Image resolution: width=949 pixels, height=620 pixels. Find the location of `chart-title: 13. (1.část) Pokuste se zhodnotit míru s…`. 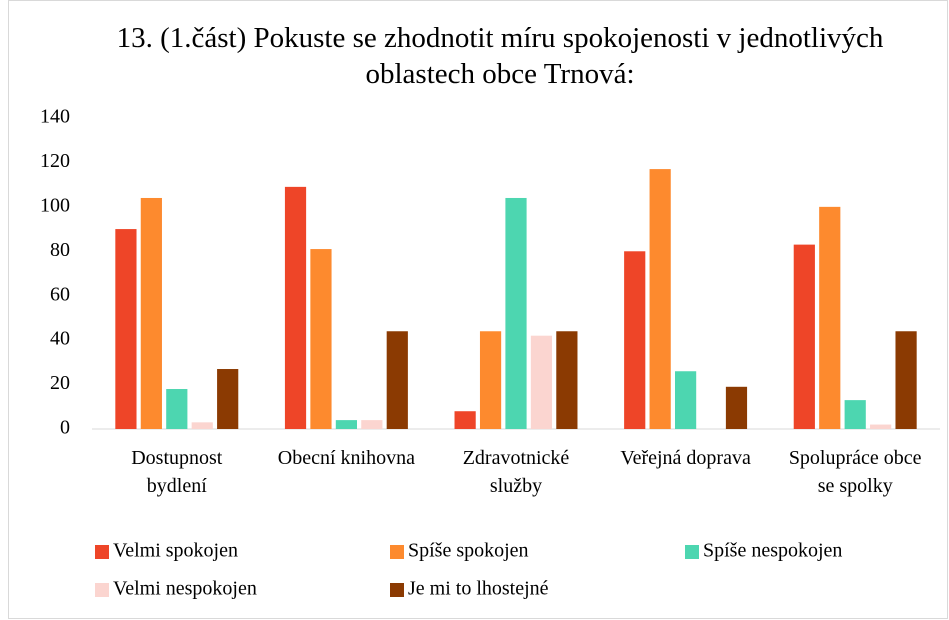

chart-title: 13. (1.část) Pokuste se zhodnotit míru s… is located at coordinates (500, 56).